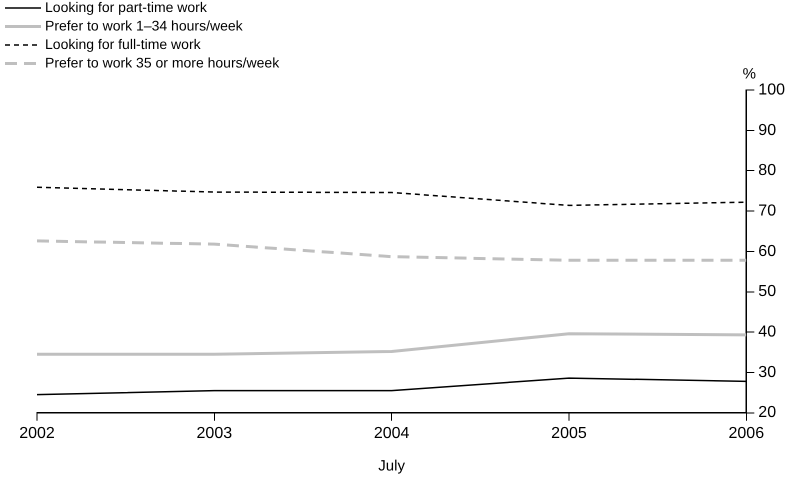 The height and width of the screenshot is (482, 797). I want to click on legend-label: Looking for part-time work, so click(126, 7).